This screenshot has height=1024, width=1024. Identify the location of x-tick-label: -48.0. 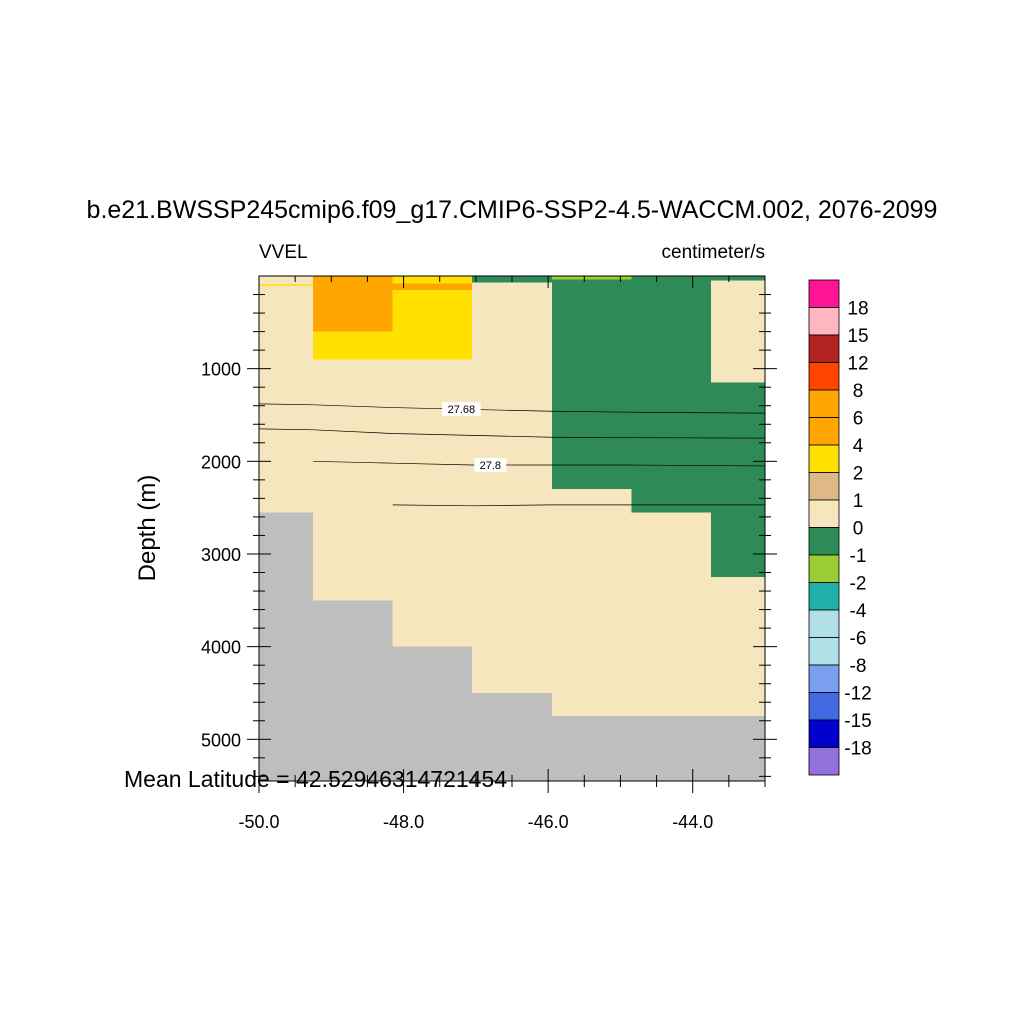
(403, 822).